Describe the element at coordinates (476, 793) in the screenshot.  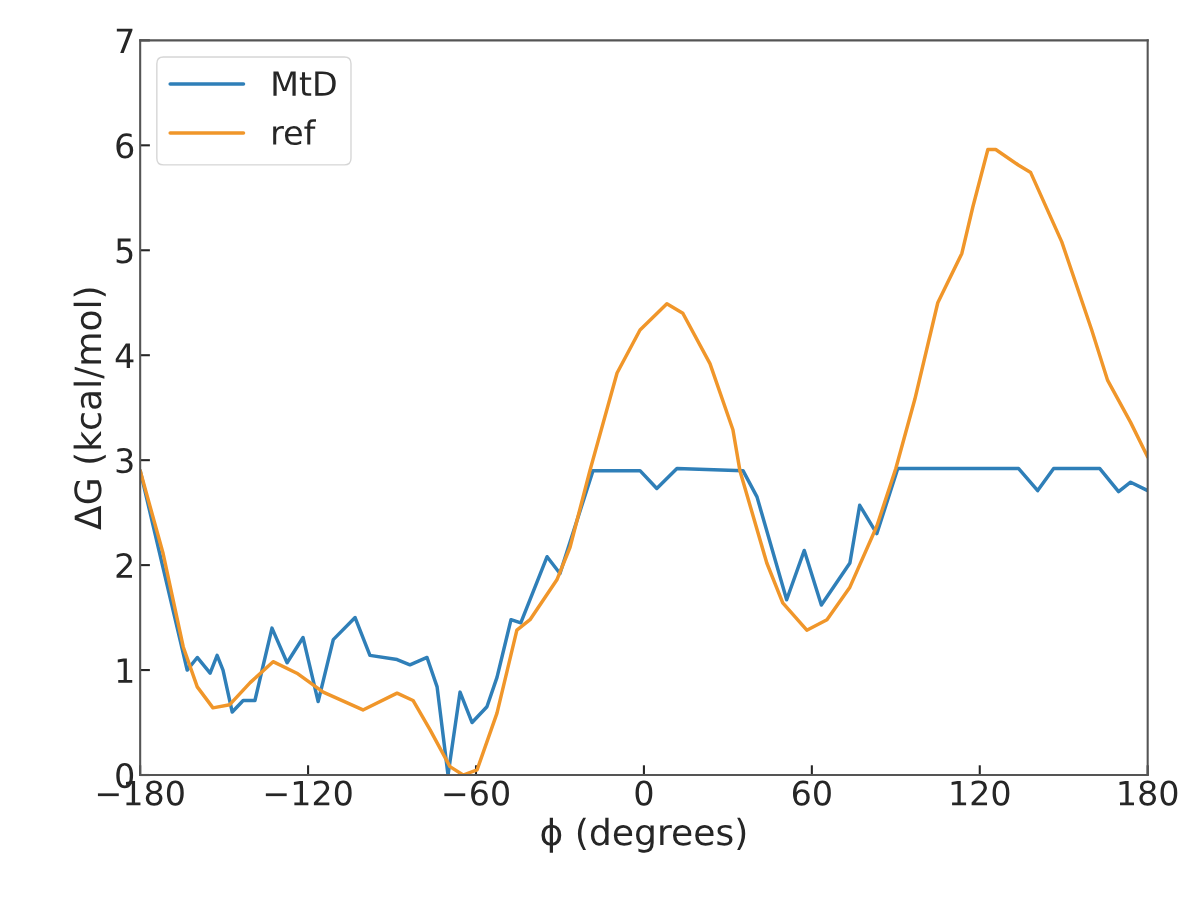
I see `x-tick-label: −60` at that location.